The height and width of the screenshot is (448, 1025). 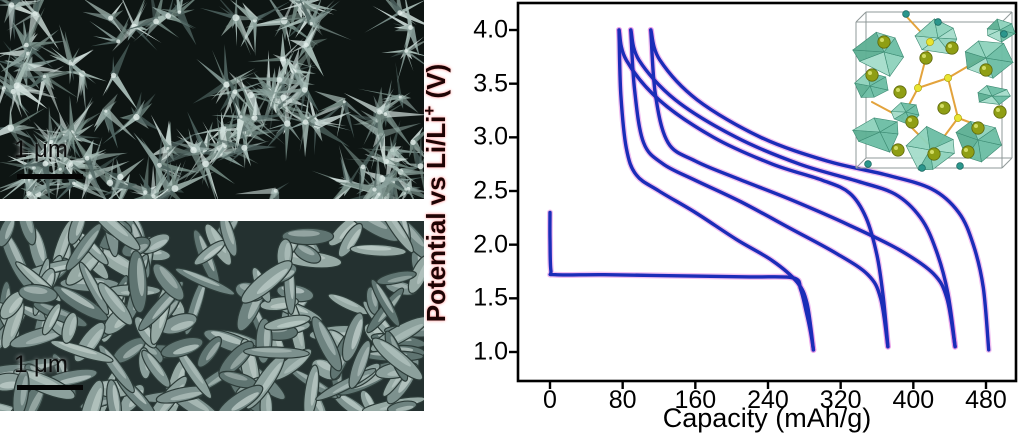 I want to click on y-tick-label: 3.0, so click(x=490, y=136).